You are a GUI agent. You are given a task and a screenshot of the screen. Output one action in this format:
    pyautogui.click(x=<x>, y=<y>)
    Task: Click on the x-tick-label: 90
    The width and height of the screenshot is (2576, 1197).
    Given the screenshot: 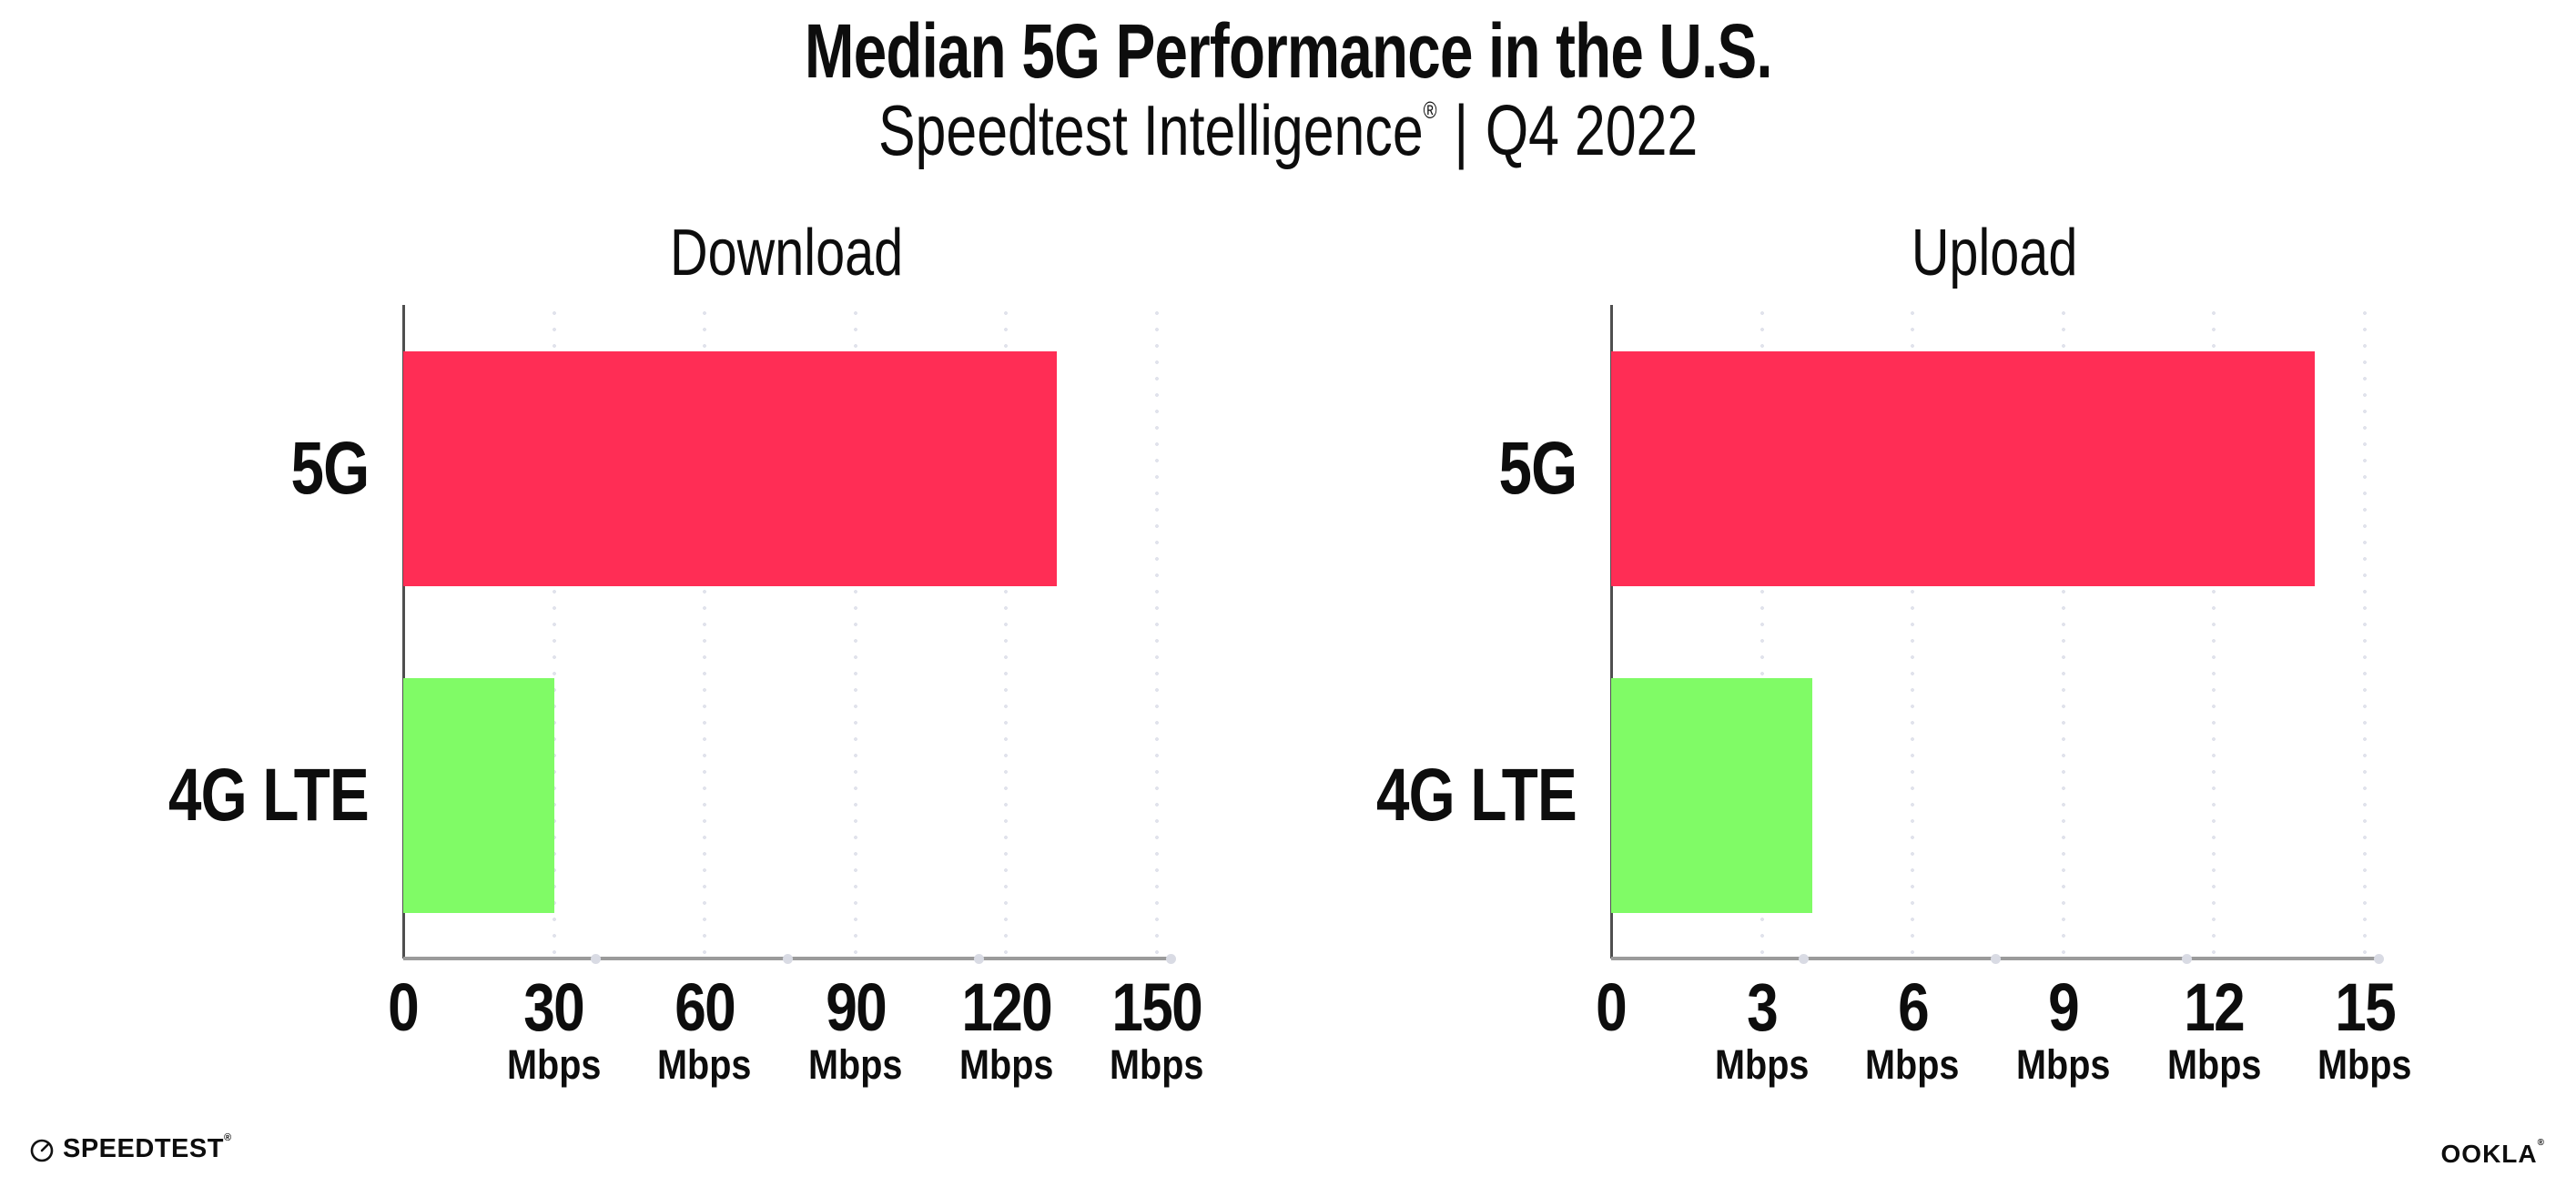 What is the action you would take?
    pyautogui.click(x=855, y=1008)
    